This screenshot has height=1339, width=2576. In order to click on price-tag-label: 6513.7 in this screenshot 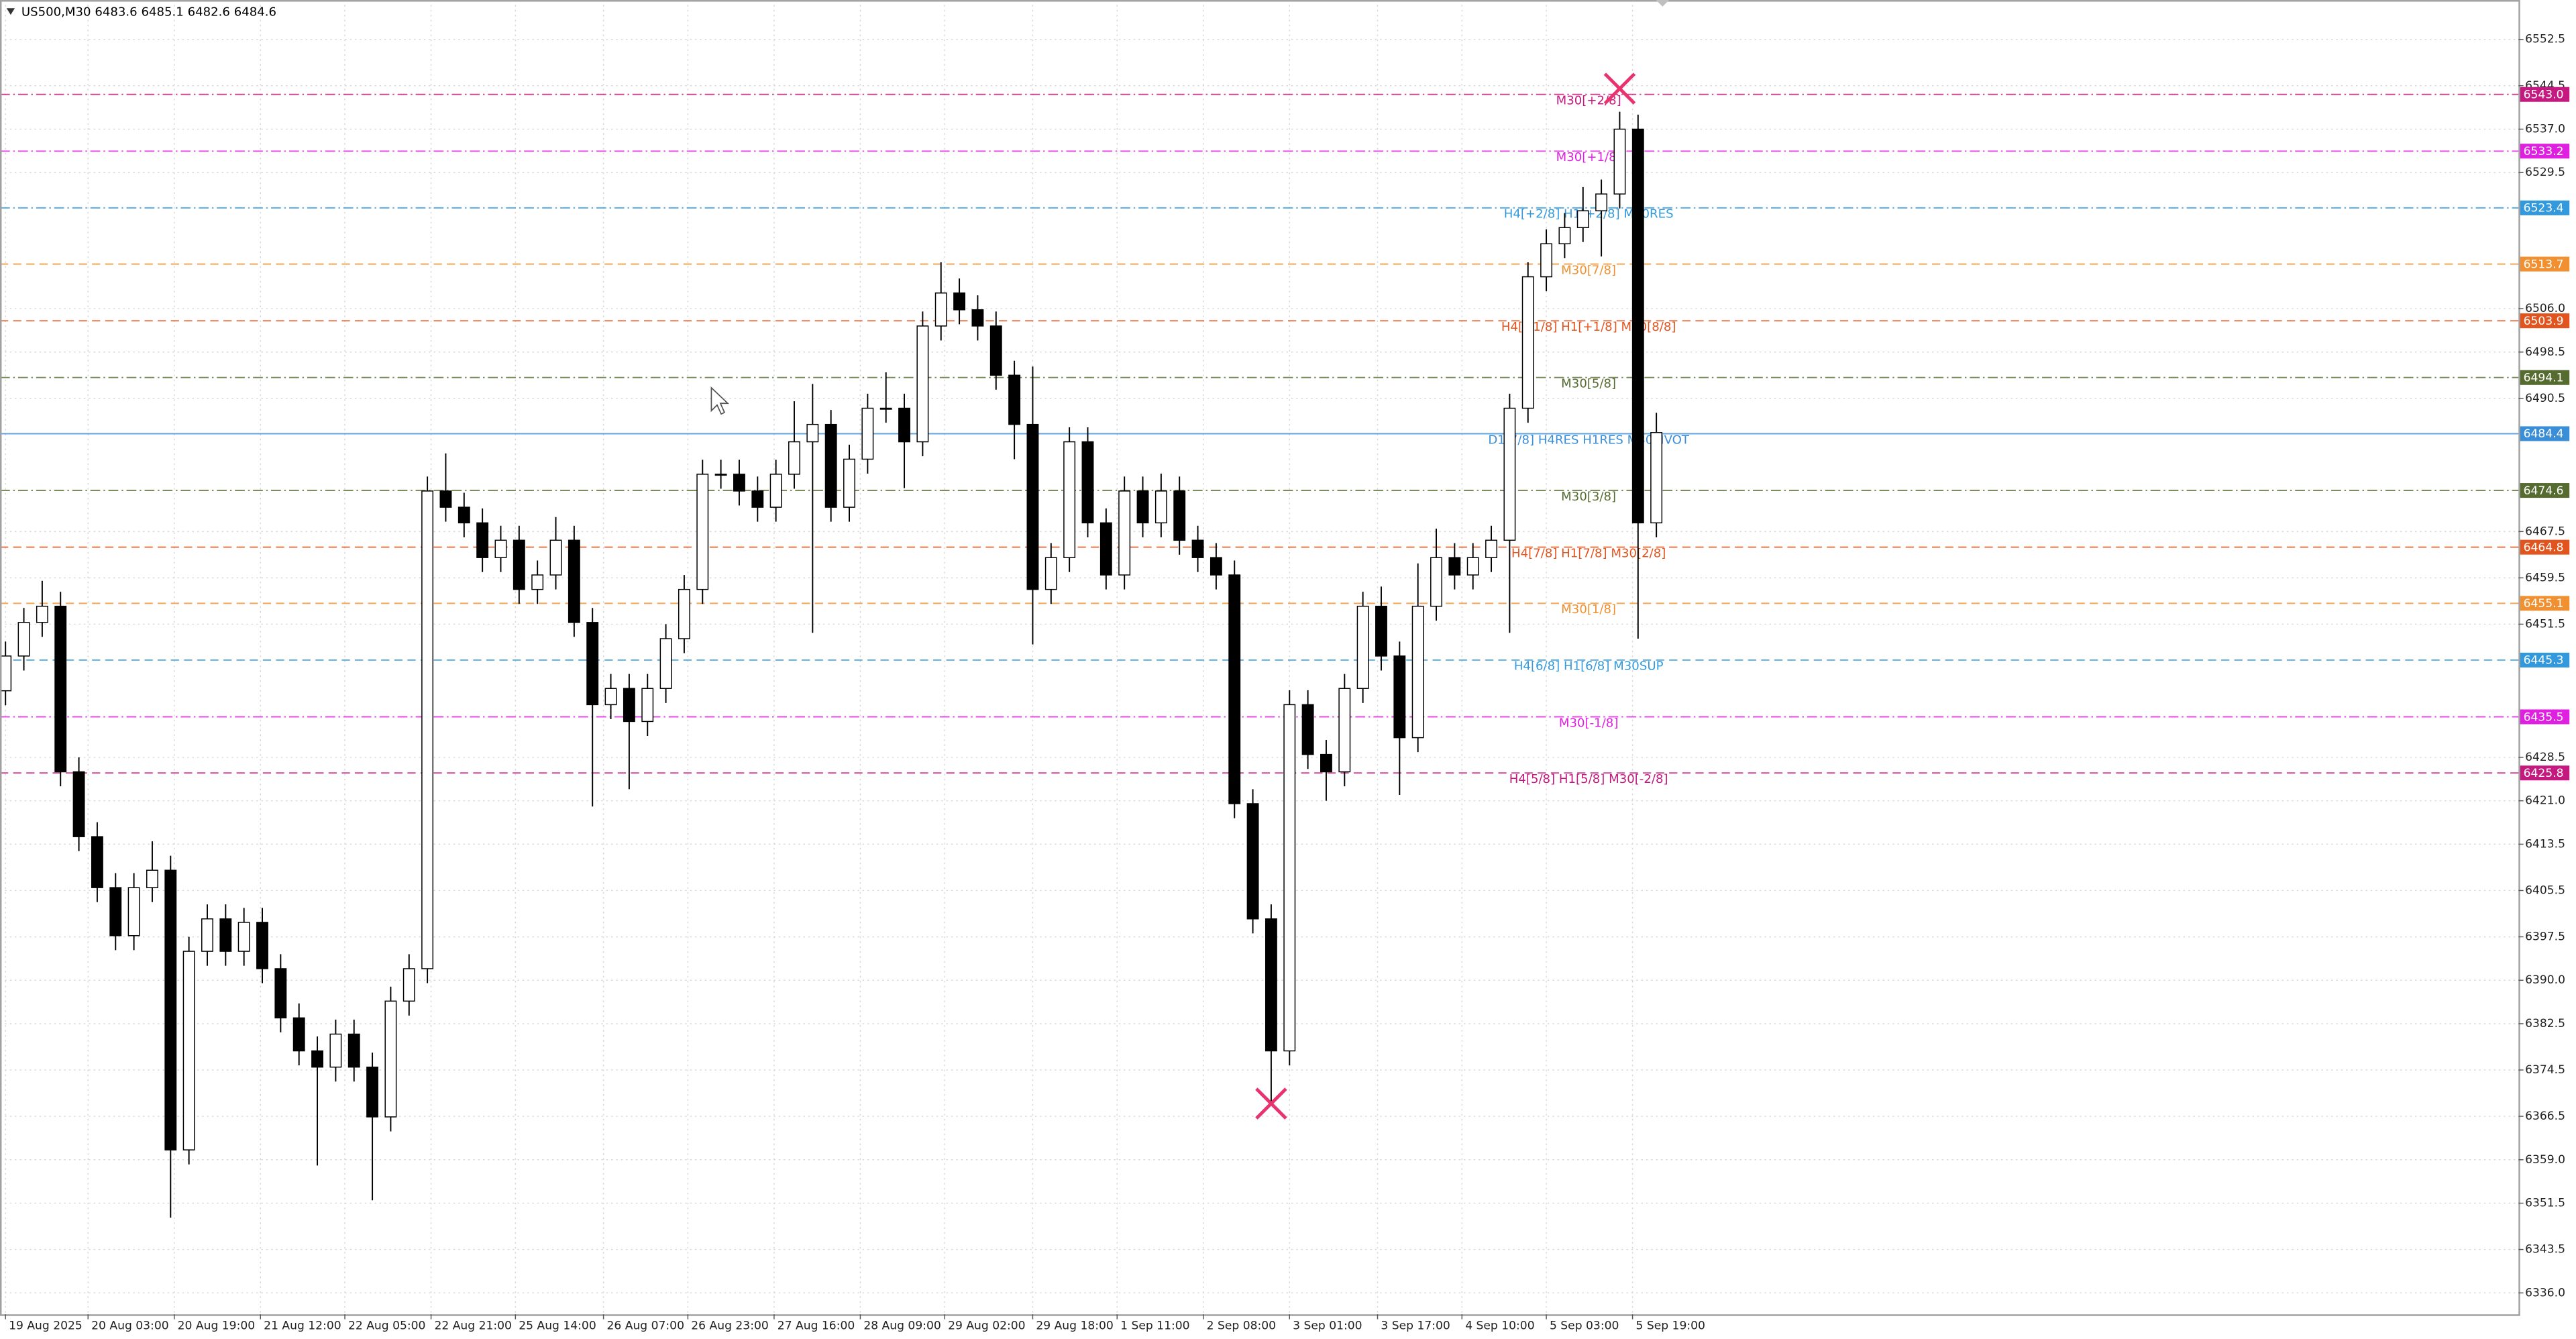, I will do `click(2544, 264)`.